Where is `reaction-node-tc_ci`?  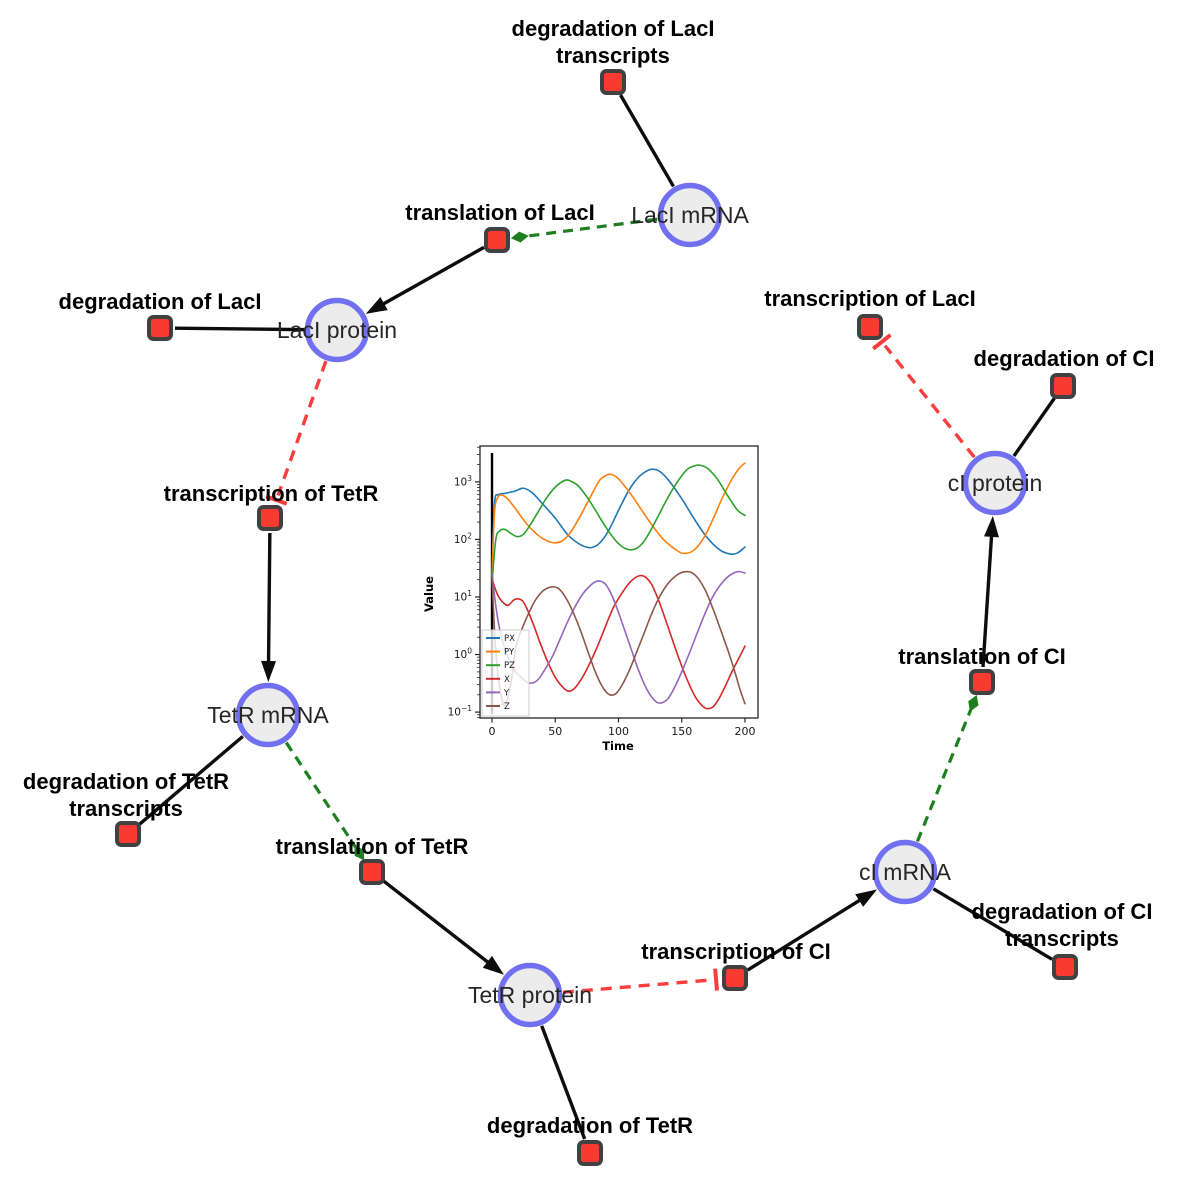
reaction-node-tc_ci is located at coordinates (735, 978).